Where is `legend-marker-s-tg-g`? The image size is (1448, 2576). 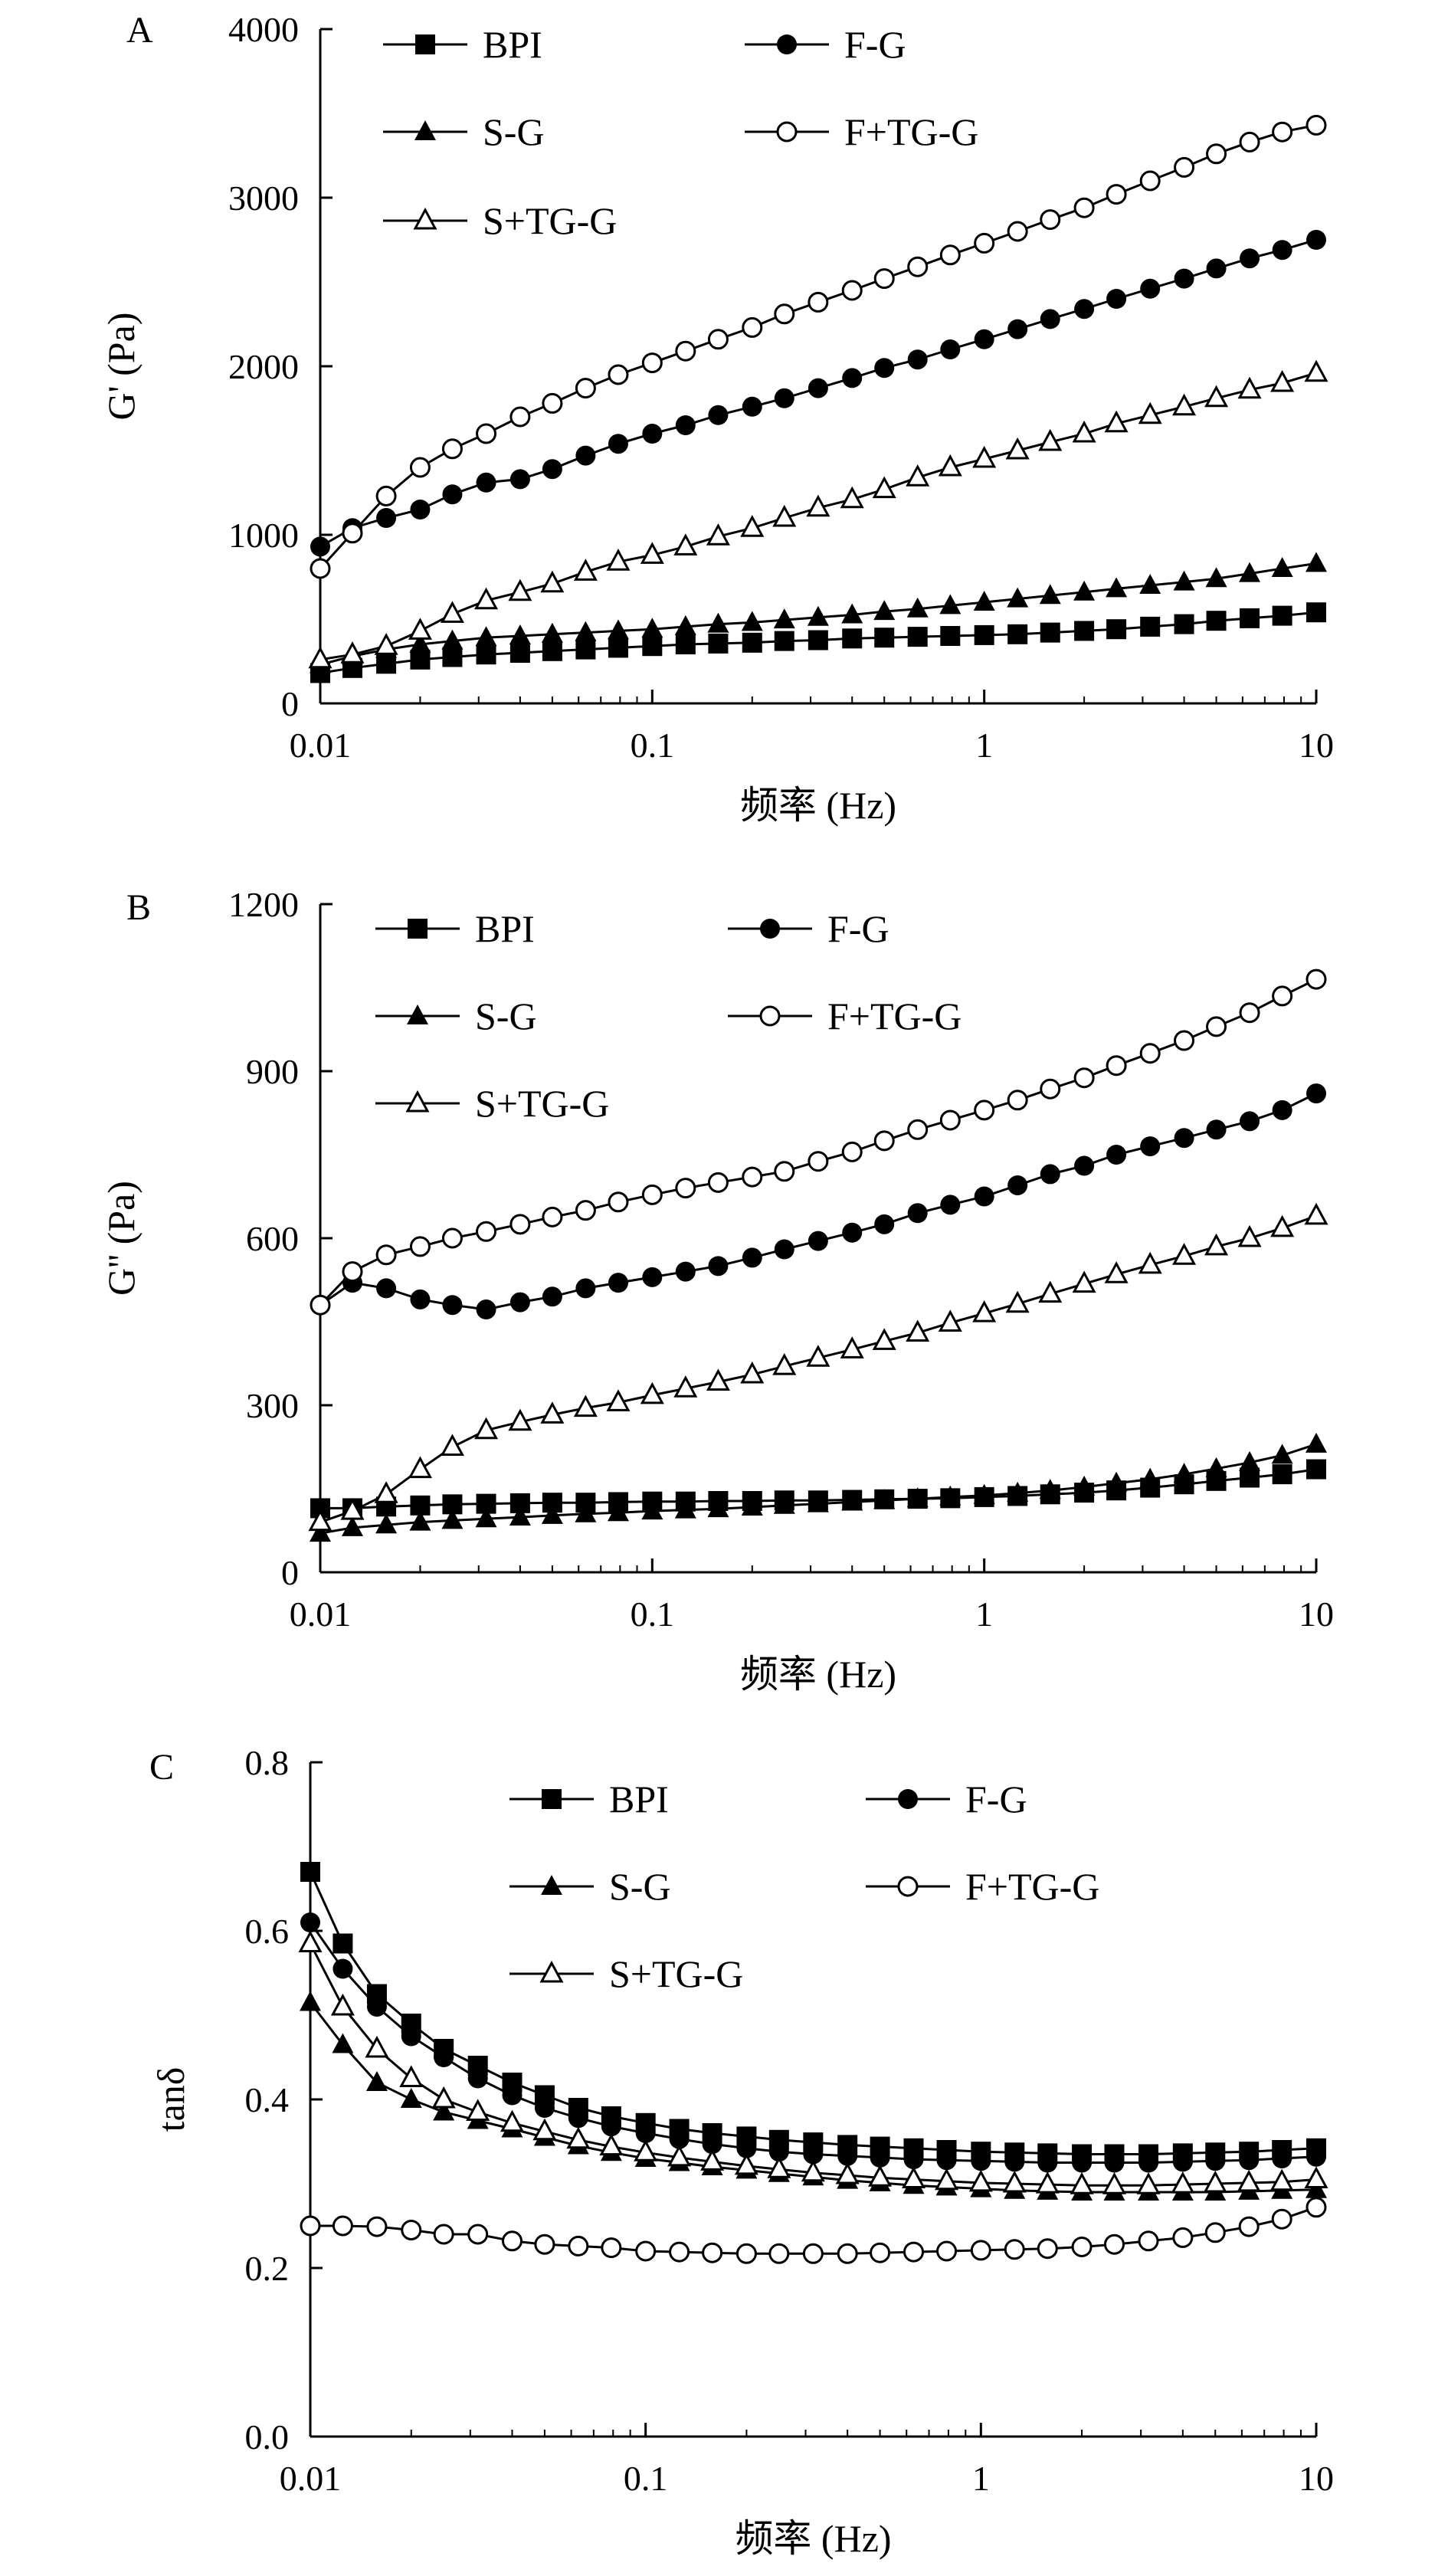
legend-marker-s-tg-g is located at coordinates (551, 1971).